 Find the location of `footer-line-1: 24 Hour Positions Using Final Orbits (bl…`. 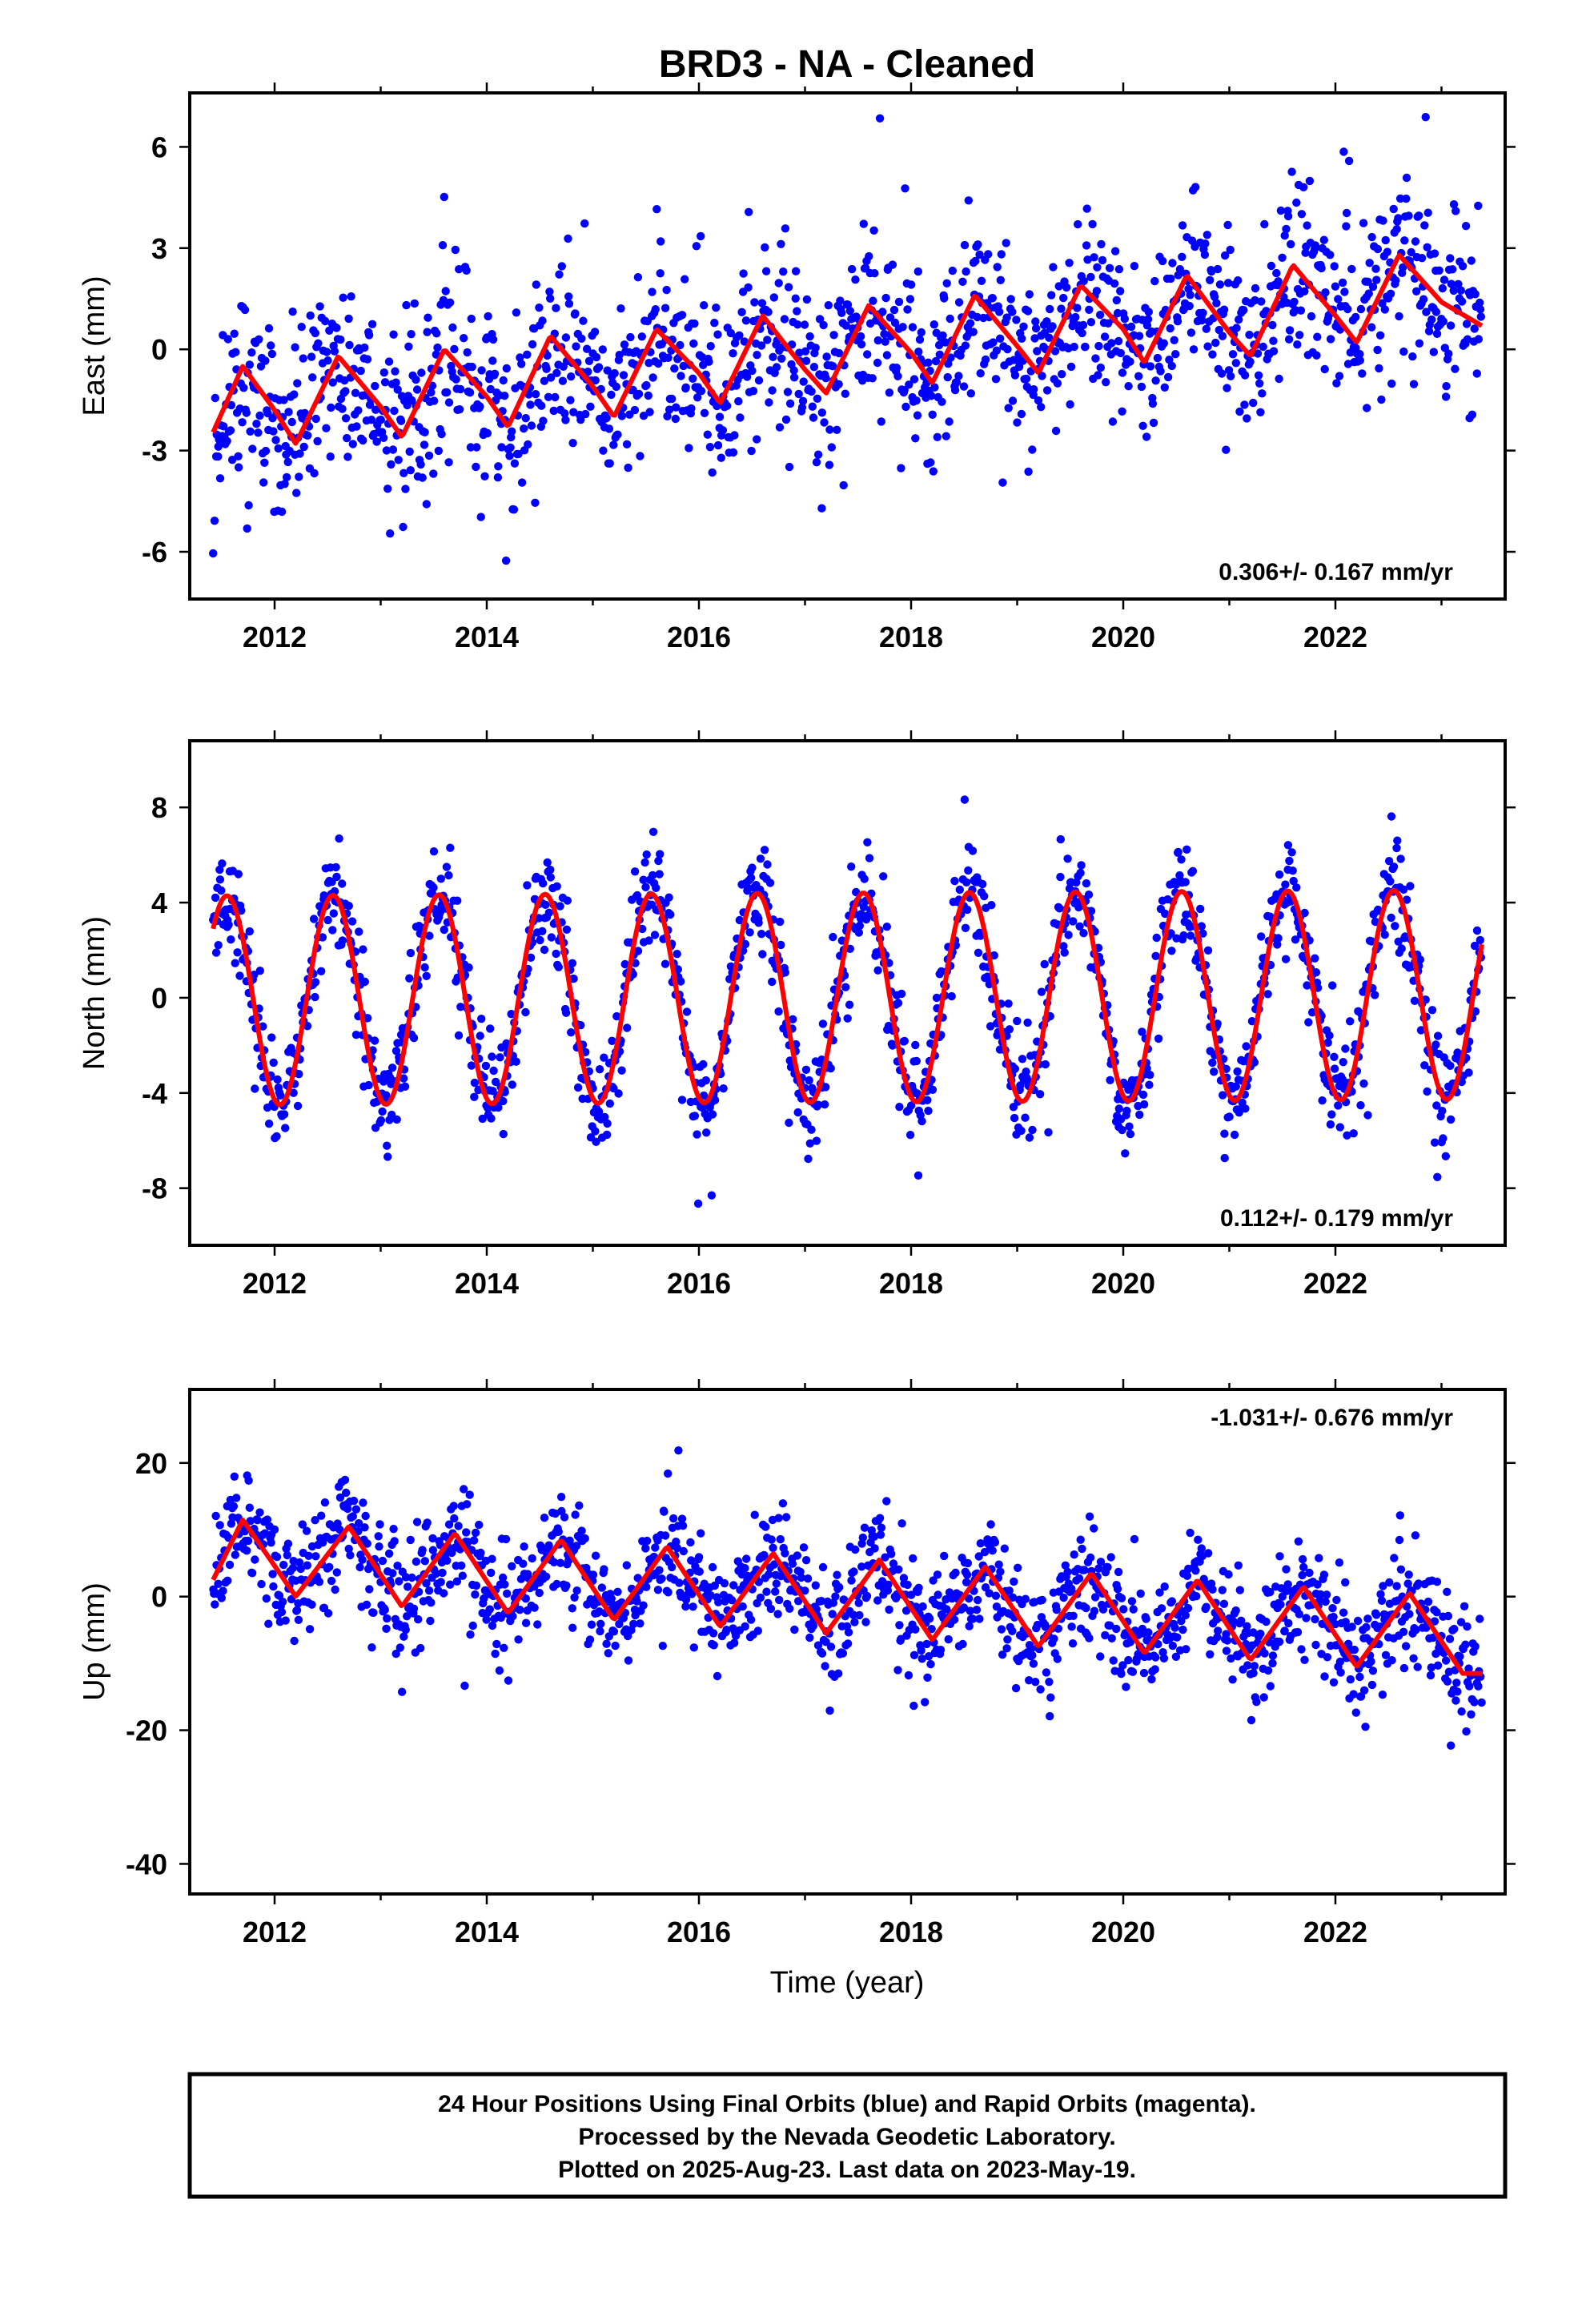

footer-line-1: 24 Hour Positions Using Final Orbits (bl… is located at coordinates (847, 2104).